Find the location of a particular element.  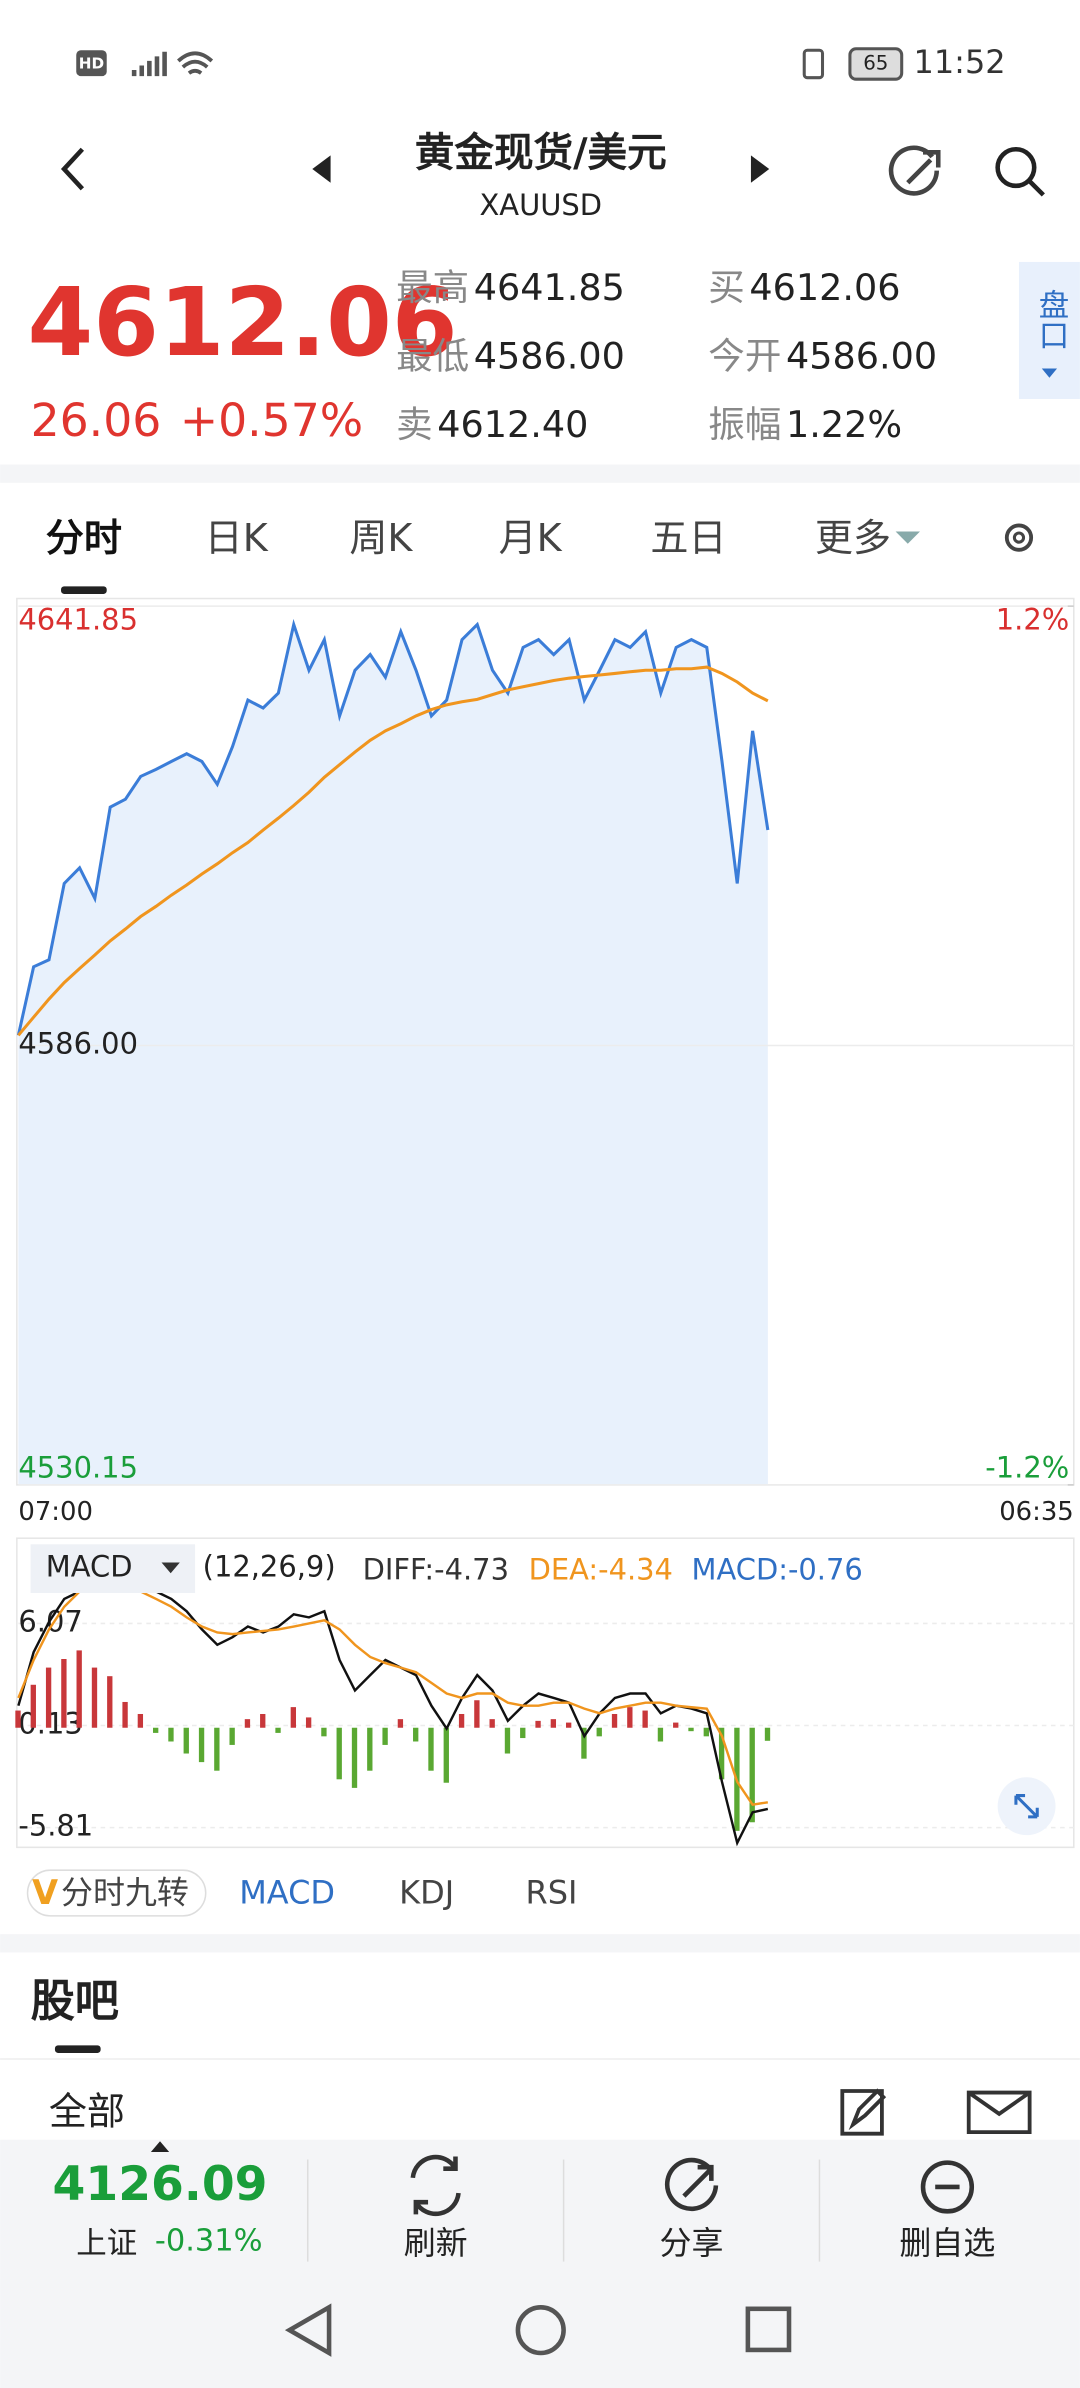

signal-icon is located at coordinates (149, 64).